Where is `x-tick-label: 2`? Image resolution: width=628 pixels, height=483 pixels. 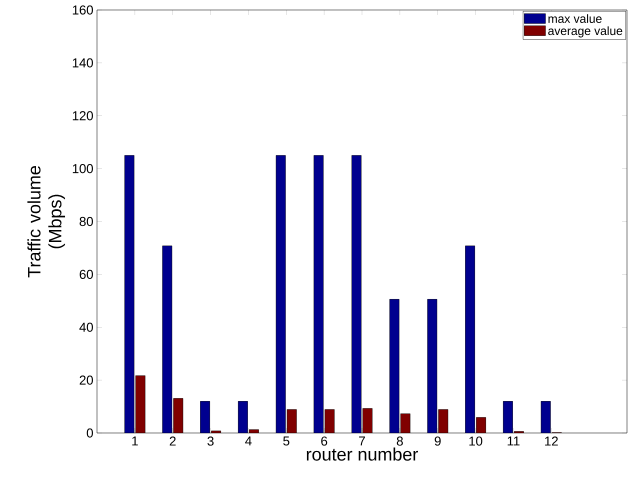
x-tick-label: 2 is located at coordinates (173, 441).